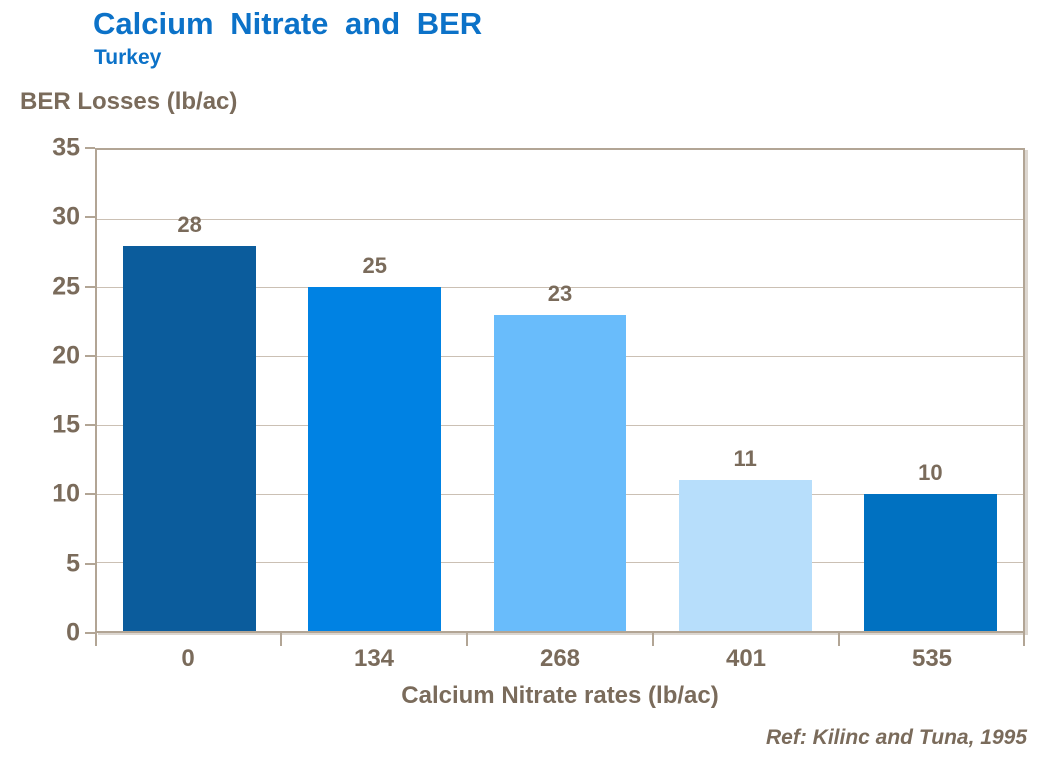  What do you see at coordinates (560, 695) in the screenshot?
I see `x-axis-title: Calcium Nitrate rates (lb/ac)` at bounding box center [560, 695].